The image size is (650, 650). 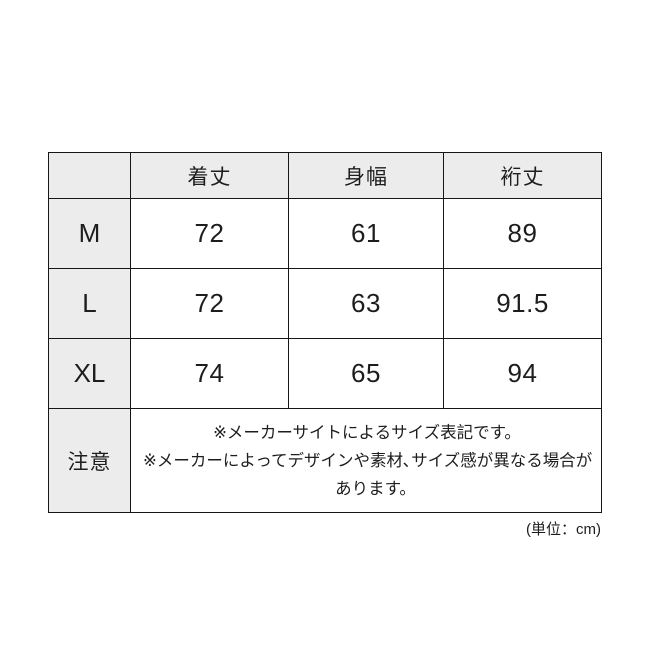 I want to click on row-label-l: L, so click(x=89, y=303).